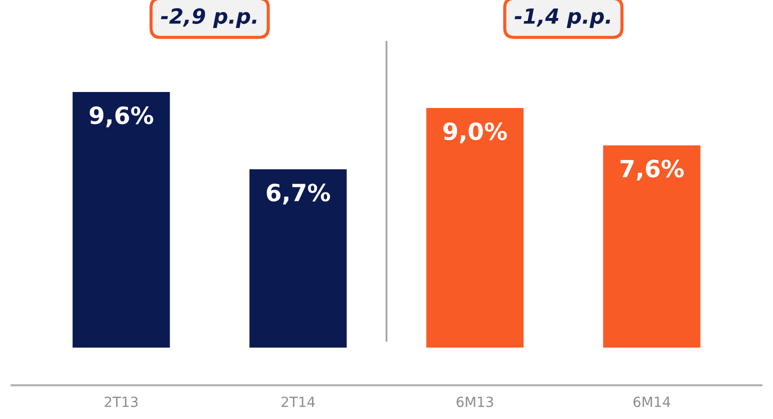 The height and width of the screenshot is (419, 773). What do you see at coordinates (298, 194) in the screenshot?
I see `data-label: 6,7%` at bounding box center [298, 194].